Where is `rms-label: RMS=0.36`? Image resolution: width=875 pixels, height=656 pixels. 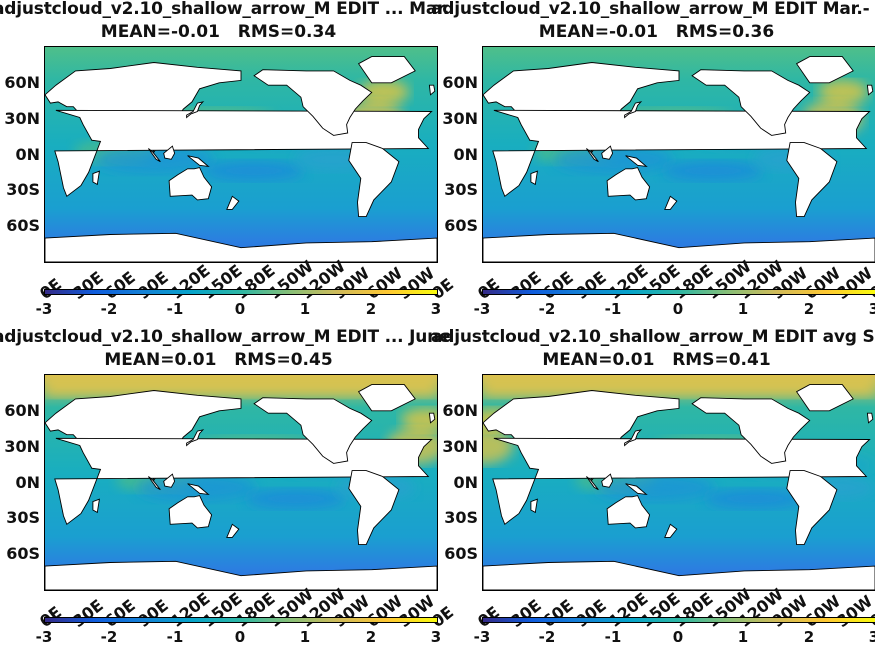 rms-label: RMS=0.36 is located at coordinates (725, 32).